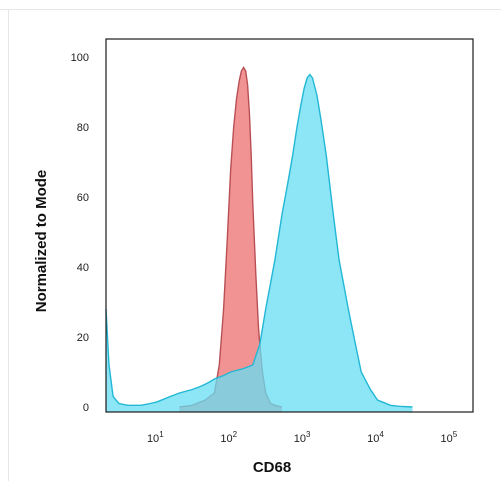  Describe the element at coordinates (80, 233) in the screenshot. I see `y-tick-labels: 0 20 40 60 80 100` at that location.